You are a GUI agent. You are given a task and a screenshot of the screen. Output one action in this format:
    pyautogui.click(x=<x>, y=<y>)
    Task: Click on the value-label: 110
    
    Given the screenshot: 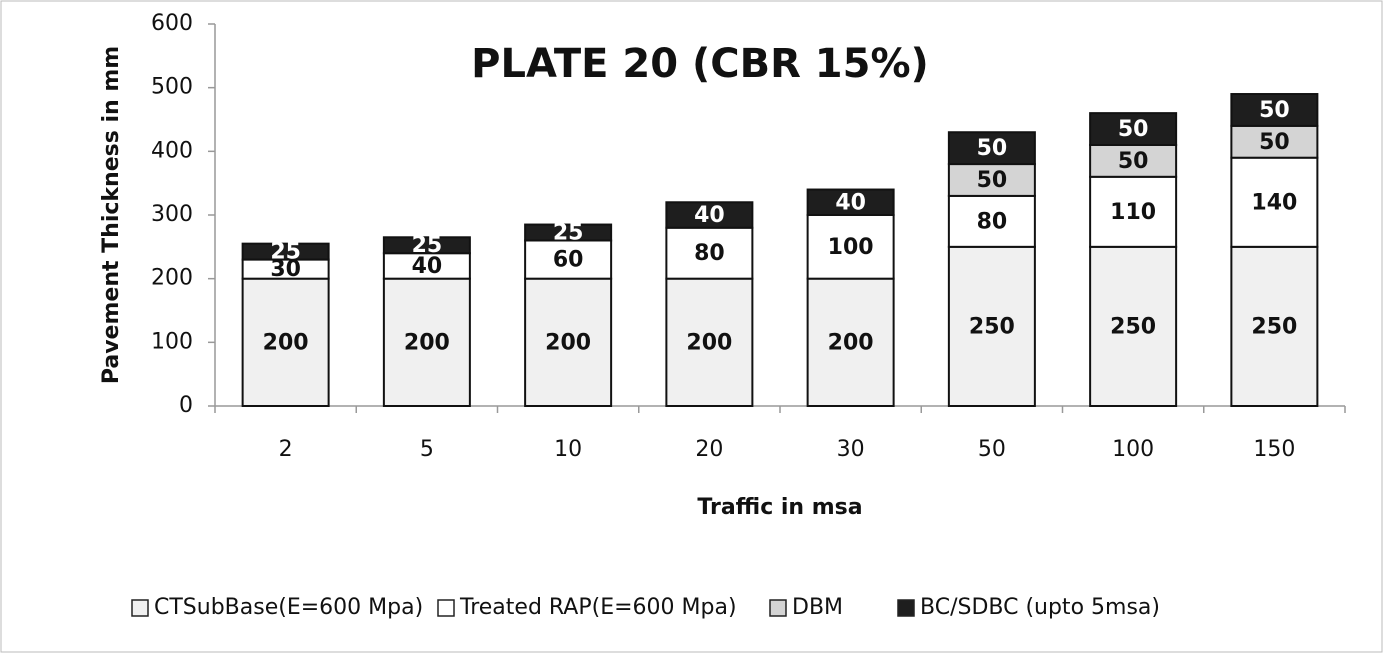 What is the action you would take?
    pyautogui.click(x=1133, y=212)
    